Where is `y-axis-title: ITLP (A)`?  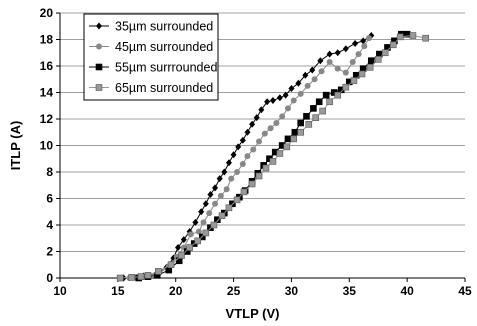
y-axis-title: ITLP (A) is located at coordinates (15, 146).